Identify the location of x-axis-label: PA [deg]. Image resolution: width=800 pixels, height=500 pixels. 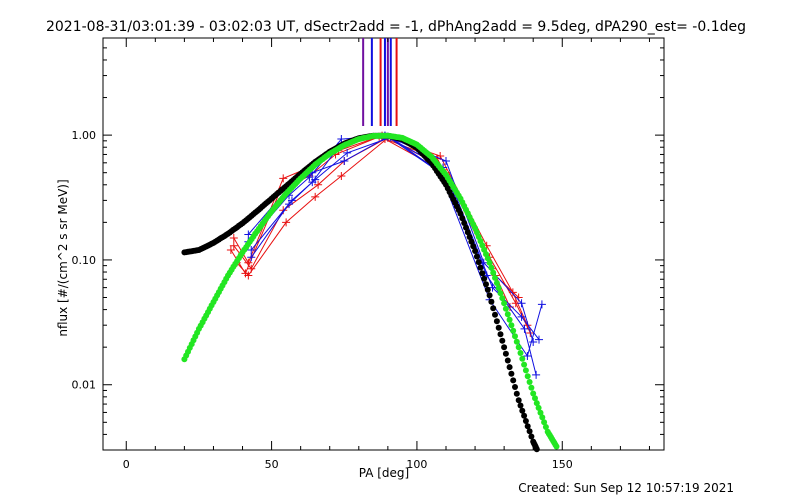
(384, 473).